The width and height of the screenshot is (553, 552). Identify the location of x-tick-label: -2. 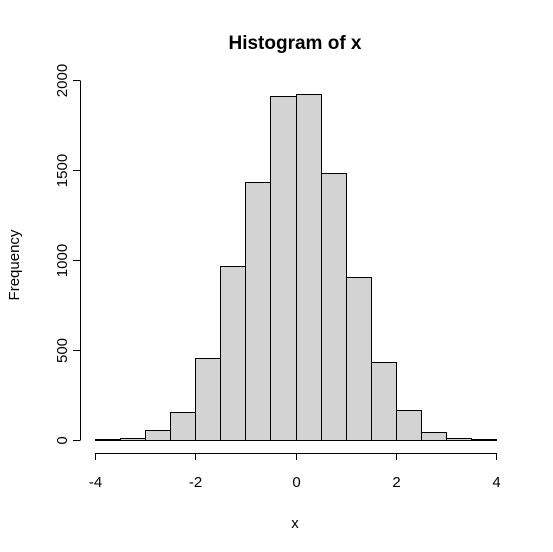
(195, 482).